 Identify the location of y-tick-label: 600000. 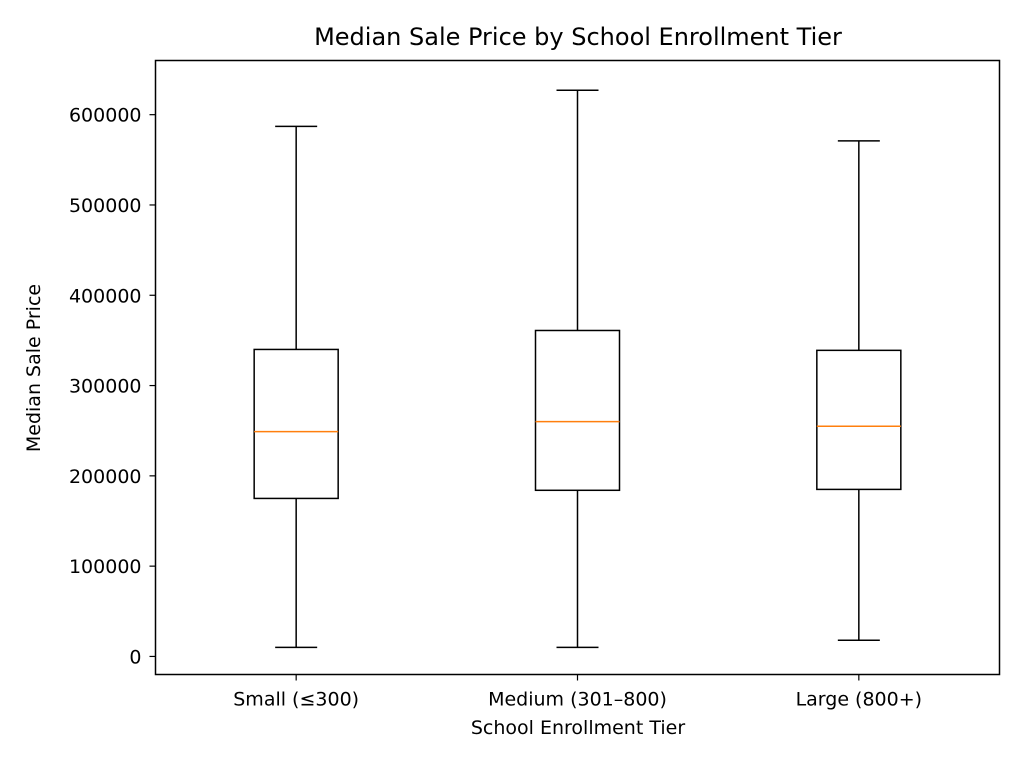
(105, 116).